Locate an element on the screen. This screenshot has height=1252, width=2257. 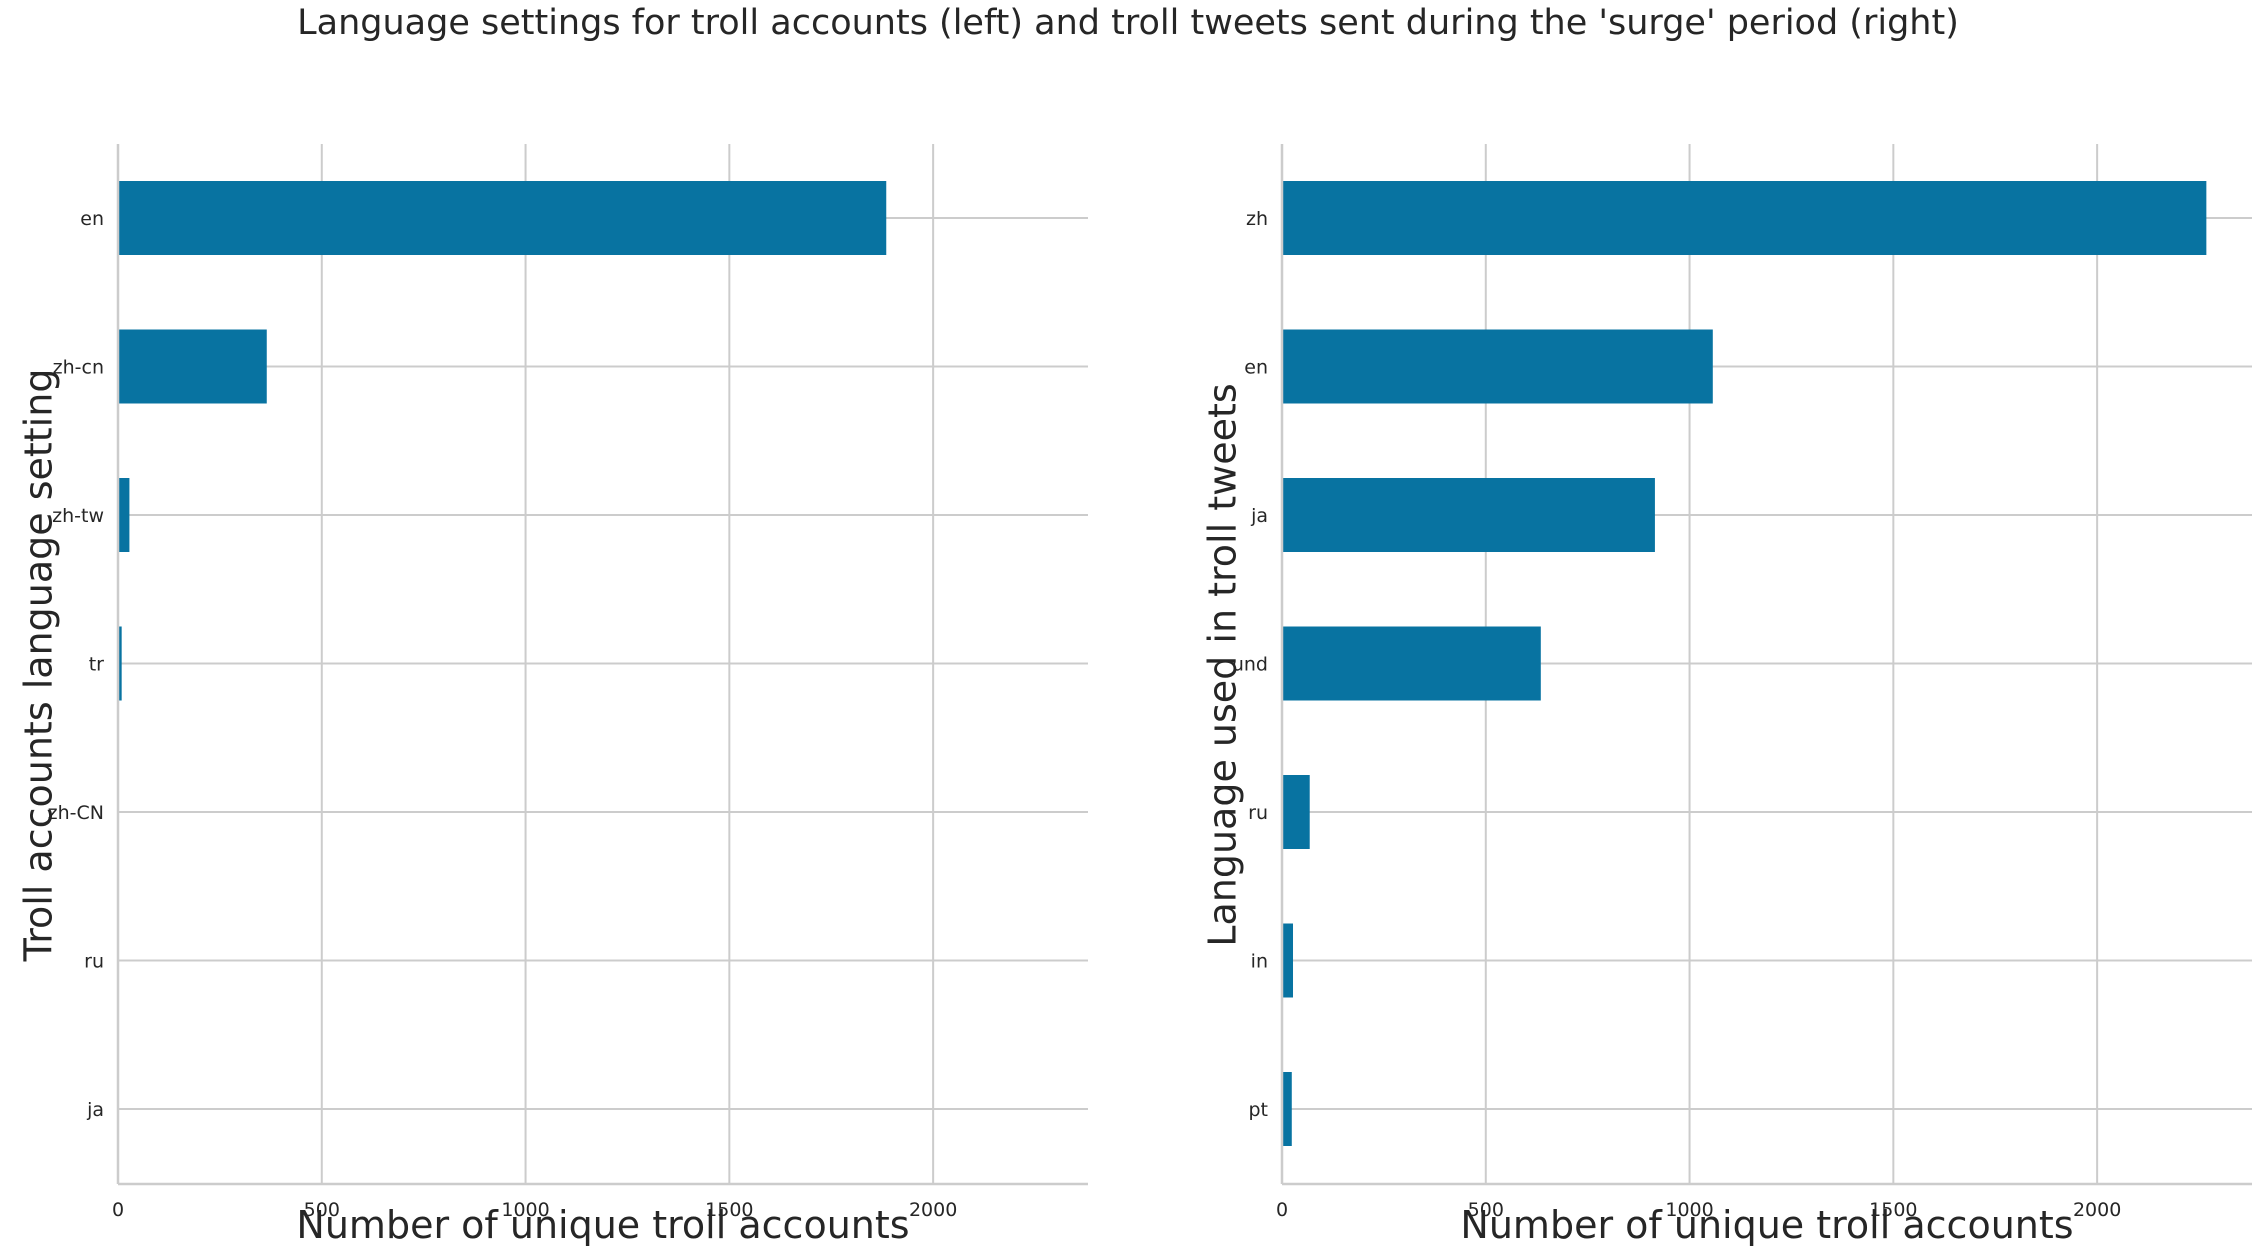
left-bar-zh-tw is located at coordinates (124, 515).